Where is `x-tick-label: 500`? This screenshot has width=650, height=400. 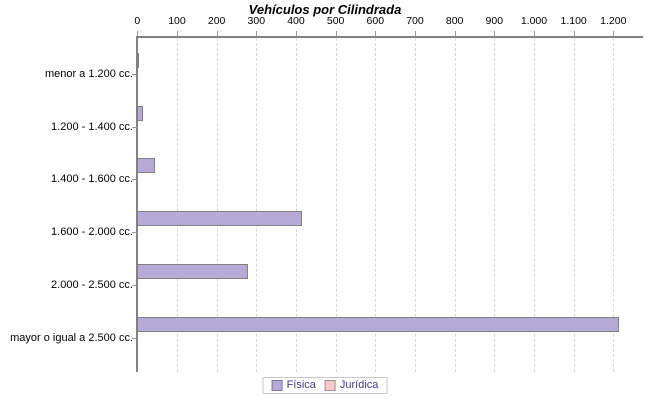
x-tick-label: 500 is located at coordinates (335, 21).